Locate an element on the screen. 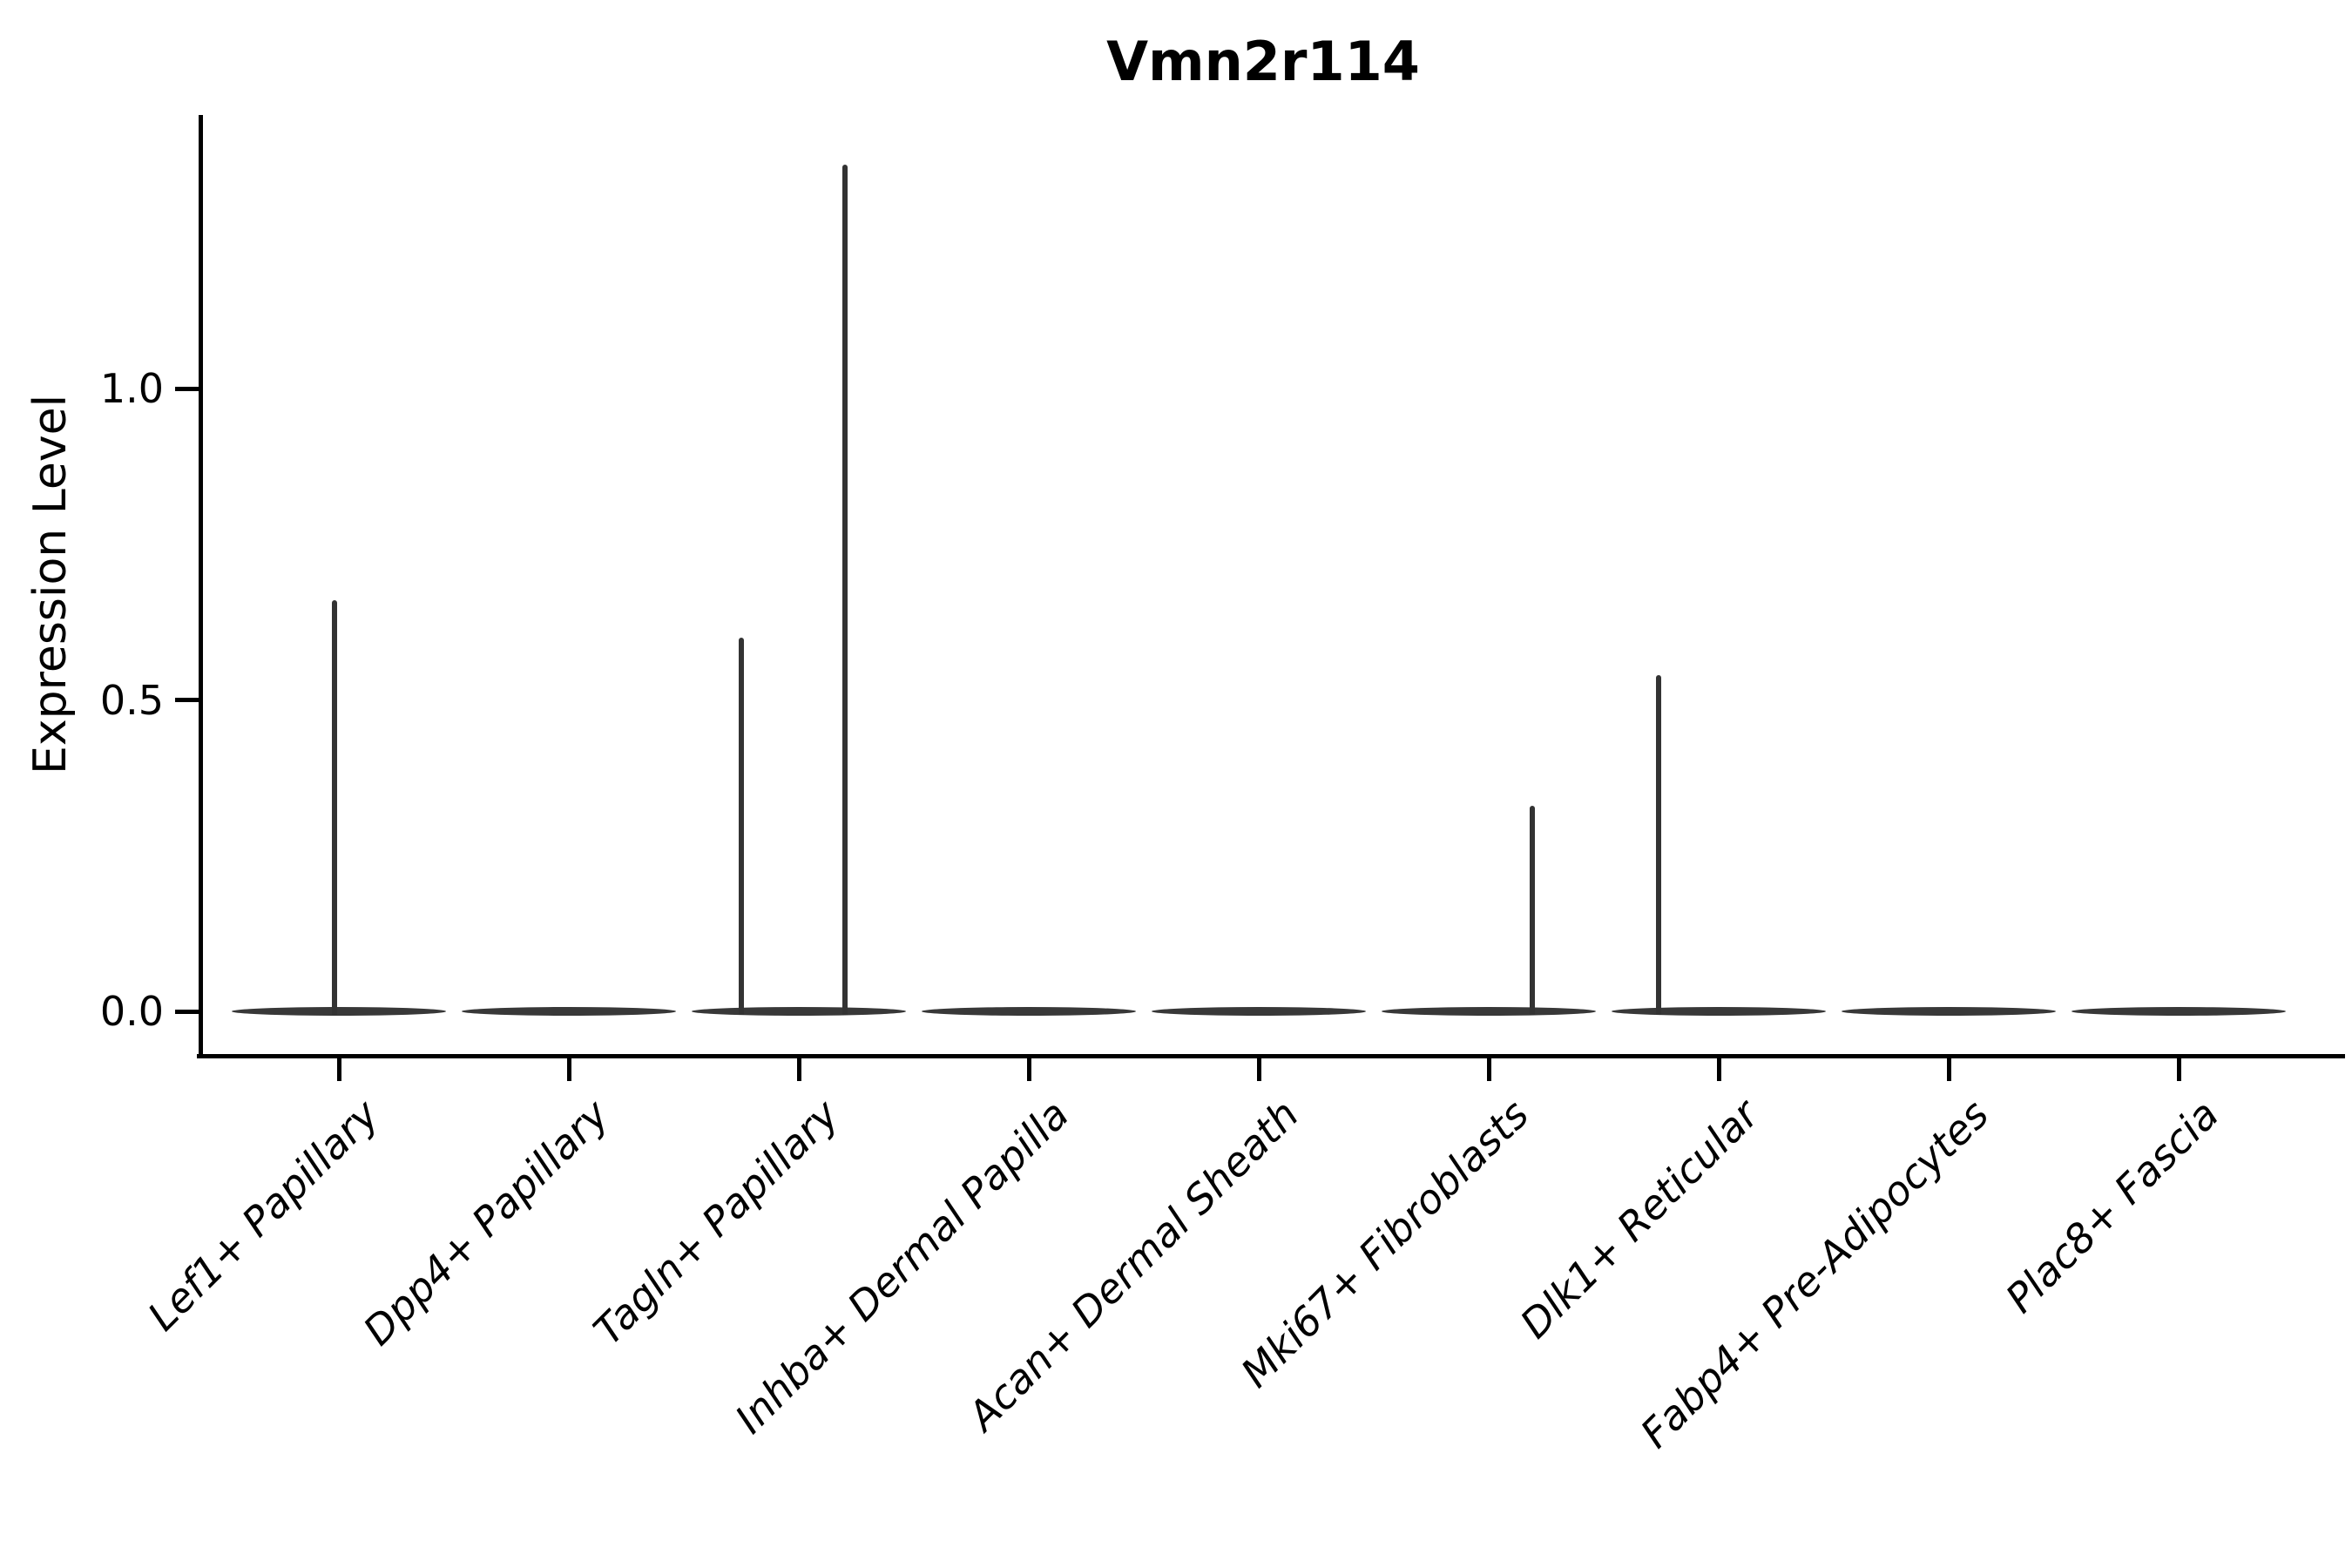  x-axis-spine is located at coordinates (1271, 1056).